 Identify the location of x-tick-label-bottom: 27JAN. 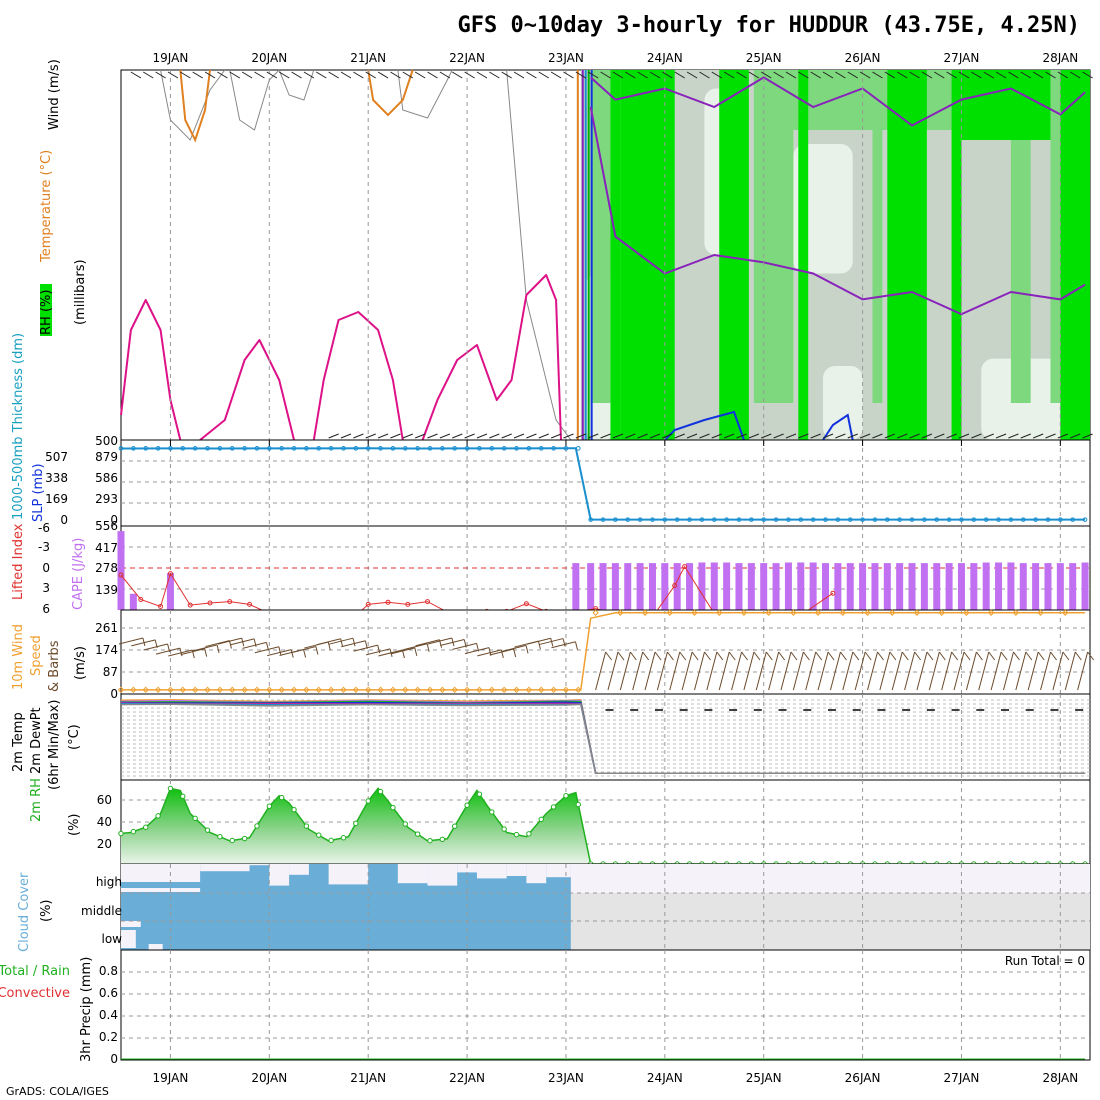
(962, 1078).